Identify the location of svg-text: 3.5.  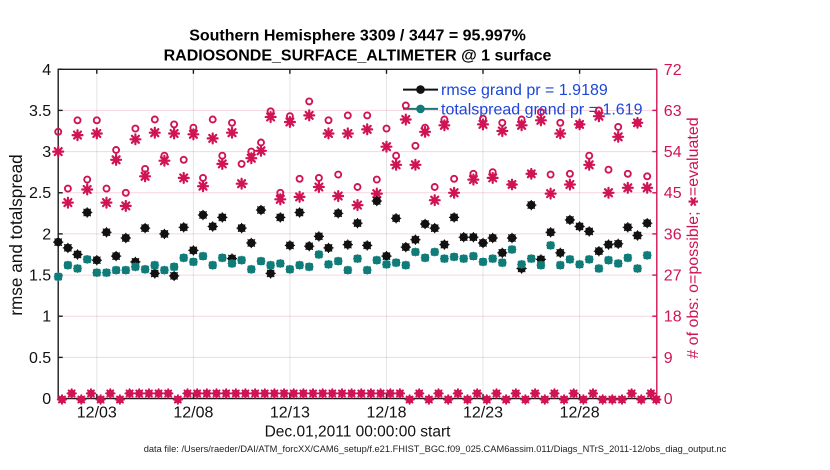
(40, 111).